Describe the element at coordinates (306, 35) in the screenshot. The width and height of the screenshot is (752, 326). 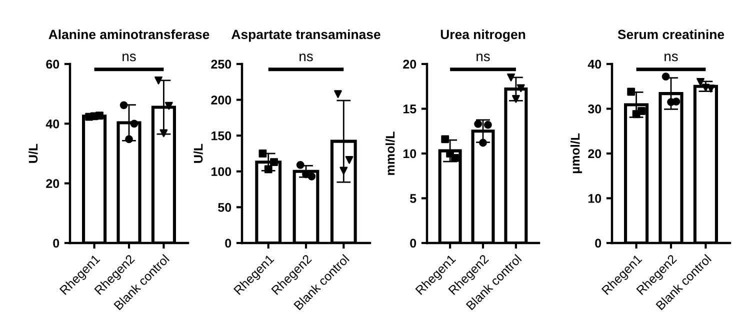
I see `chart-title: Aspartate transaminase` at that location.